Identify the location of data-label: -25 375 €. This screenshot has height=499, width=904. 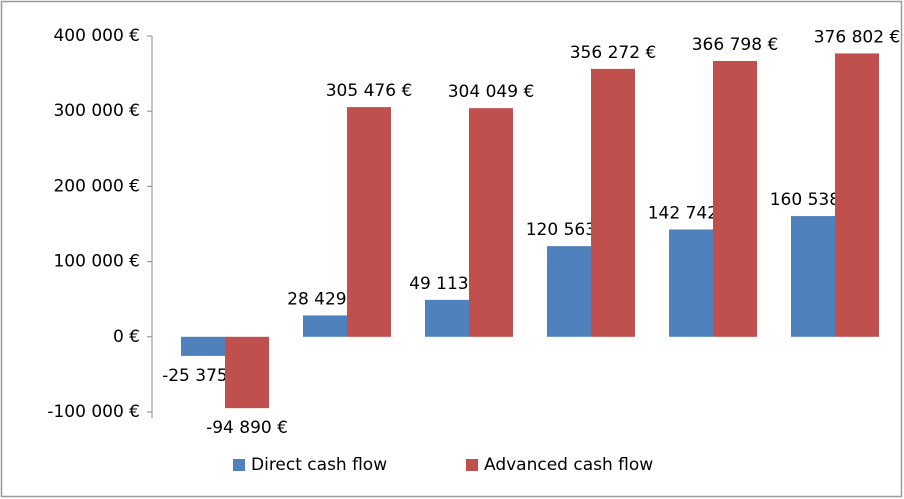
(203, 376).